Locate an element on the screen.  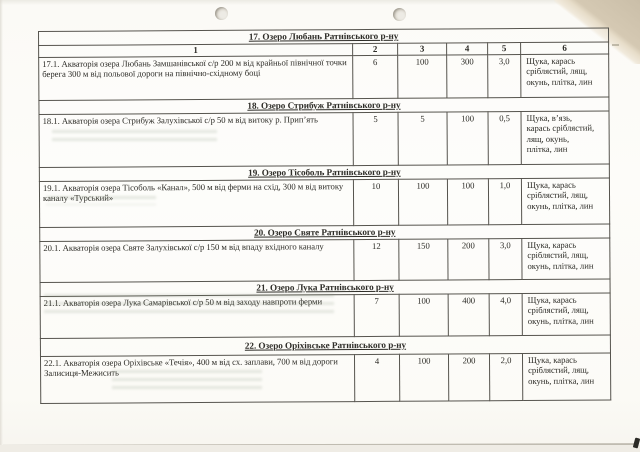
column-number-3: 3 is located at coordinates (422, 49).